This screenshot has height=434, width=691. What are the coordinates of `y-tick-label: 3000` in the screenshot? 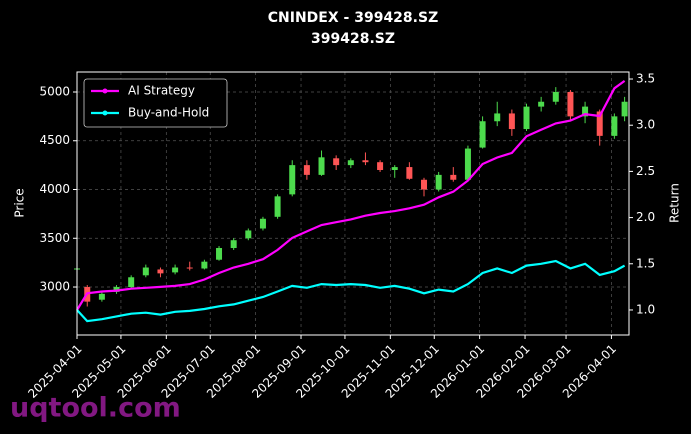 It's located at (54, 287).